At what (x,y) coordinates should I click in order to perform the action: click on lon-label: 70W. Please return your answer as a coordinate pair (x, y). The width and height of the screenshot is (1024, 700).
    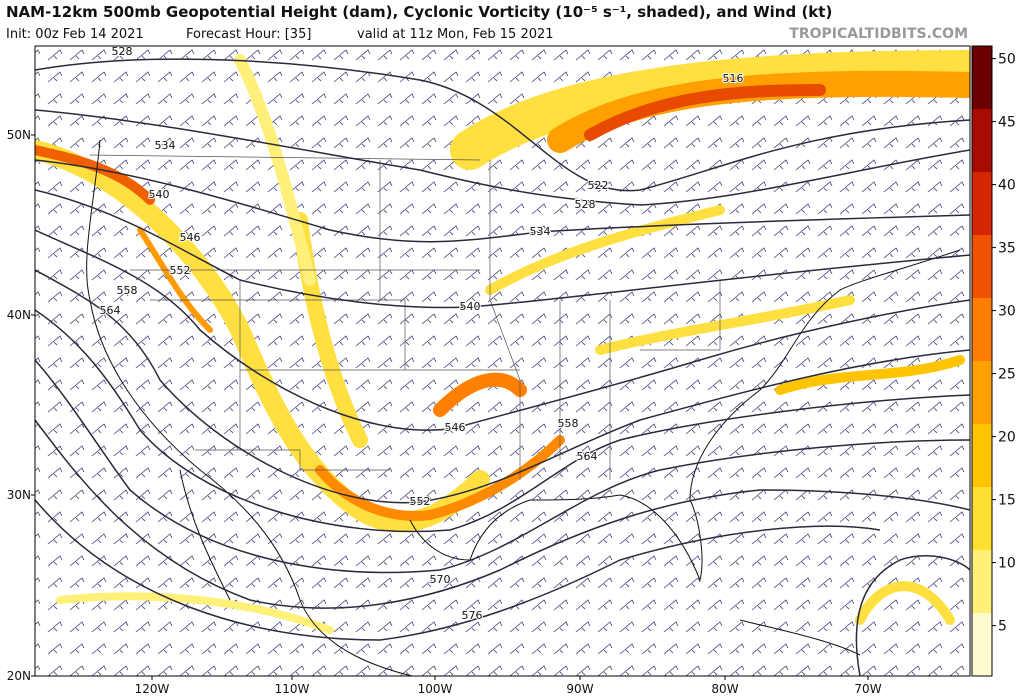
    Looking at the image, I should click on (867, 689).